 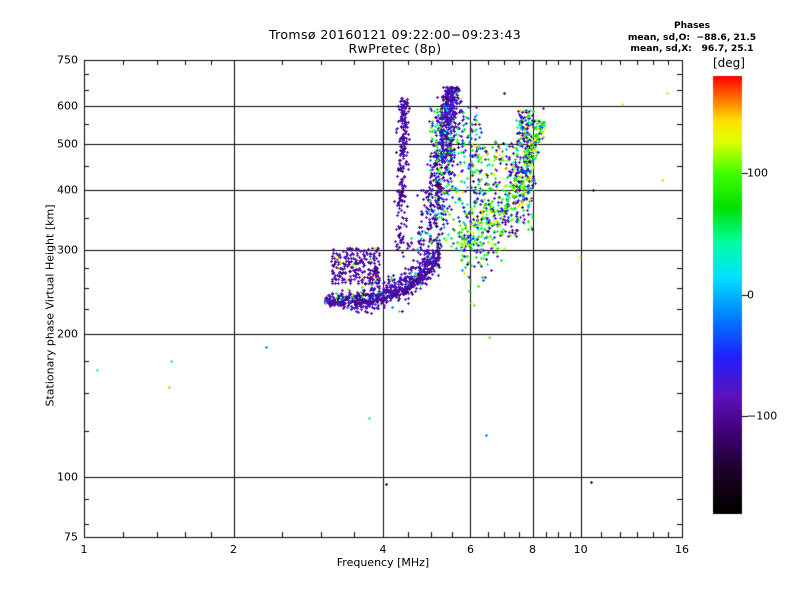 I want to click on phases-heading: Phases, so click(x=692, y=26).